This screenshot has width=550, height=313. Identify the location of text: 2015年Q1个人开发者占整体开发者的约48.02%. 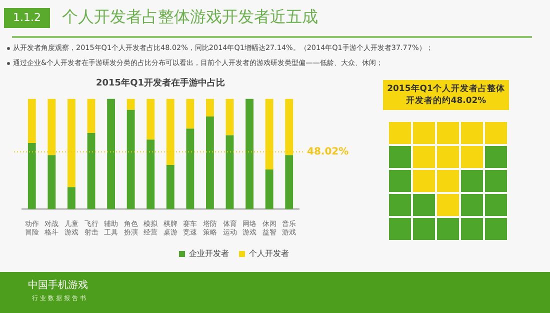
(446, 95).